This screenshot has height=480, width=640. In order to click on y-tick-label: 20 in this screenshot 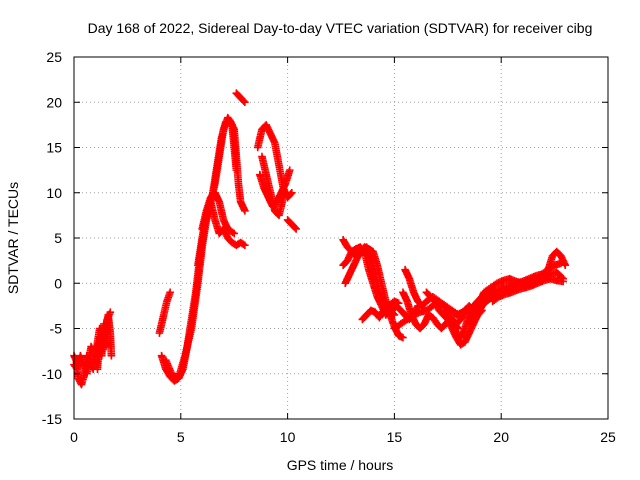, I will do `click(54, 102)`.